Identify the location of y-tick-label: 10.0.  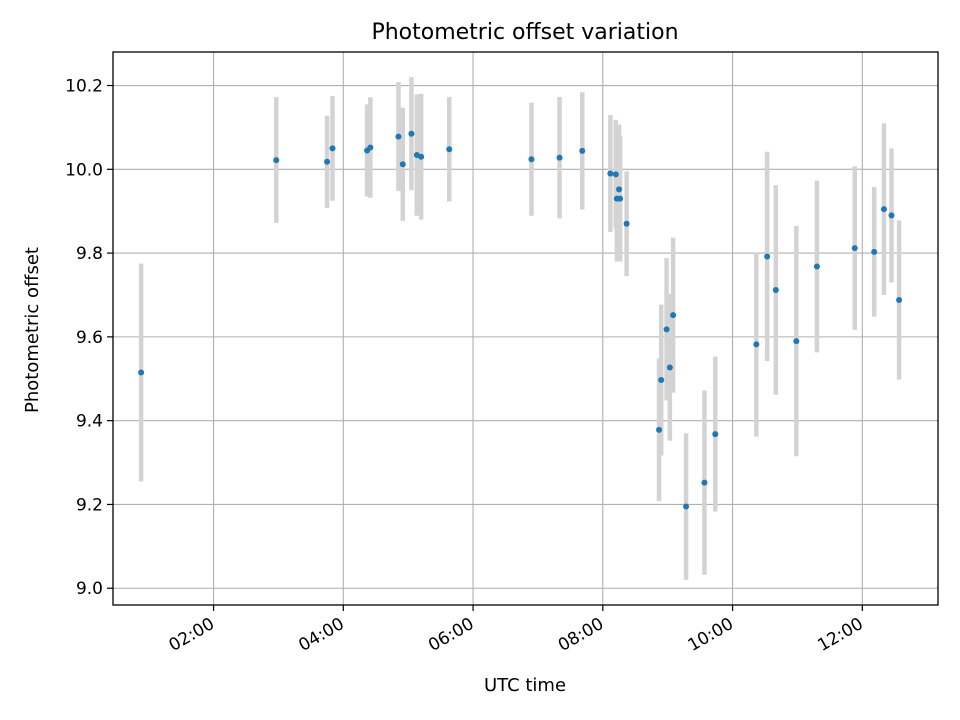
(84, 170).